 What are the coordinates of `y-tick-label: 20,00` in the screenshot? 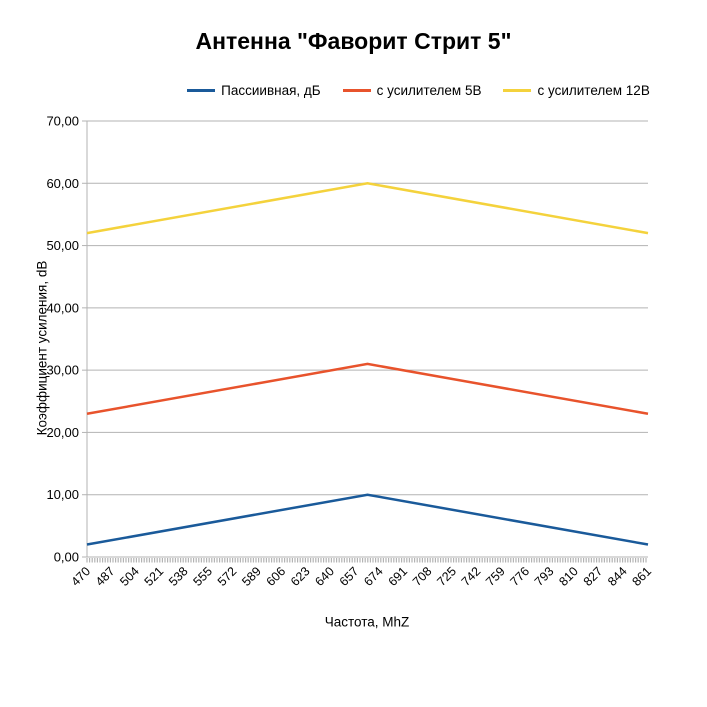 It's located at (62, 432).